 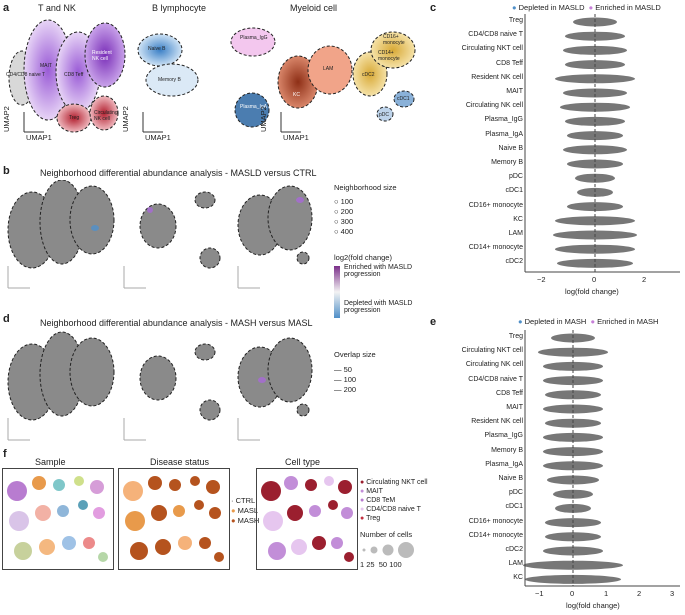 What do you see at coordinates (6, 319) in the screenshot?
I see `panel-d-label: d` at bounding box center [6, 319].